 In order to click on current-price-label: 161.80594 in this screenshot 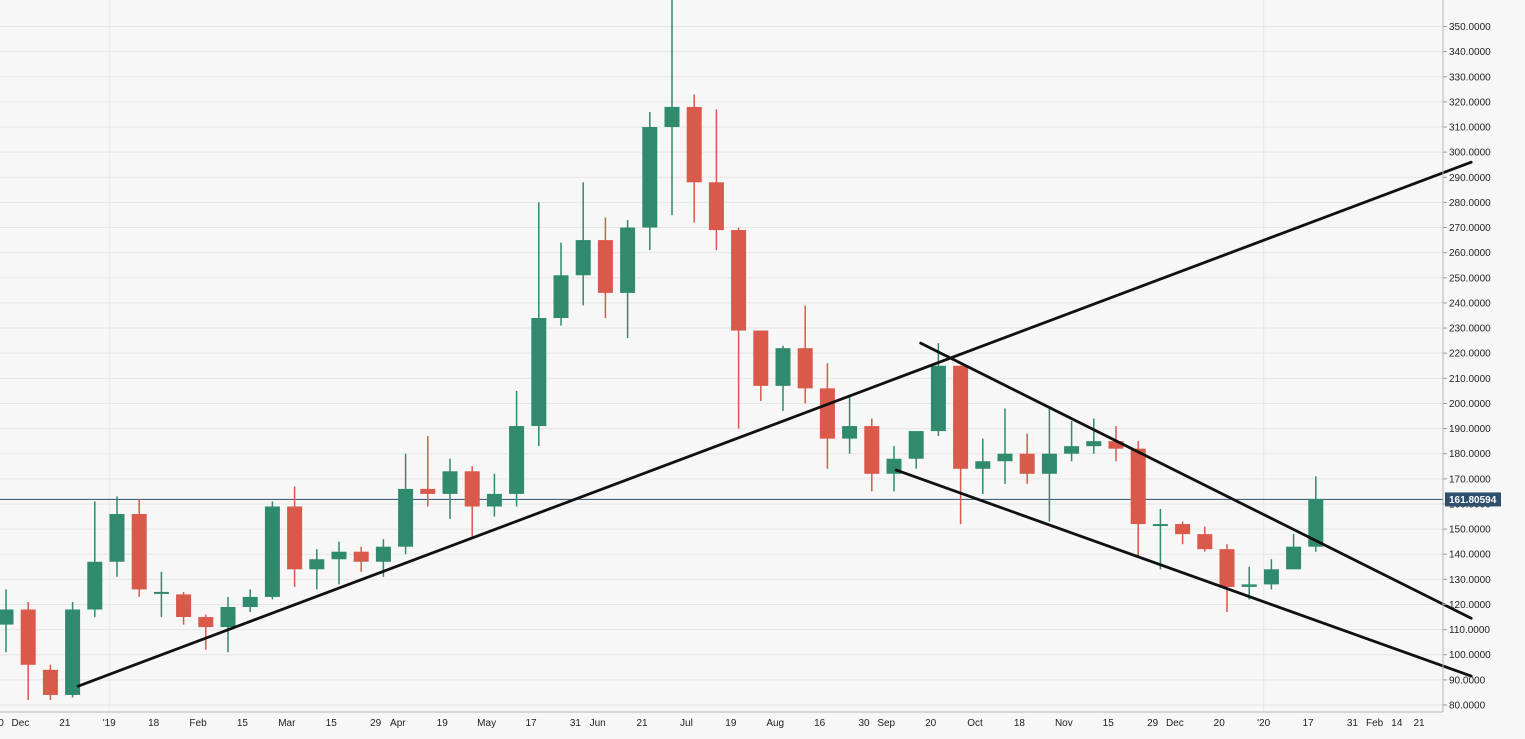, I will do `click(1473, 500)`.